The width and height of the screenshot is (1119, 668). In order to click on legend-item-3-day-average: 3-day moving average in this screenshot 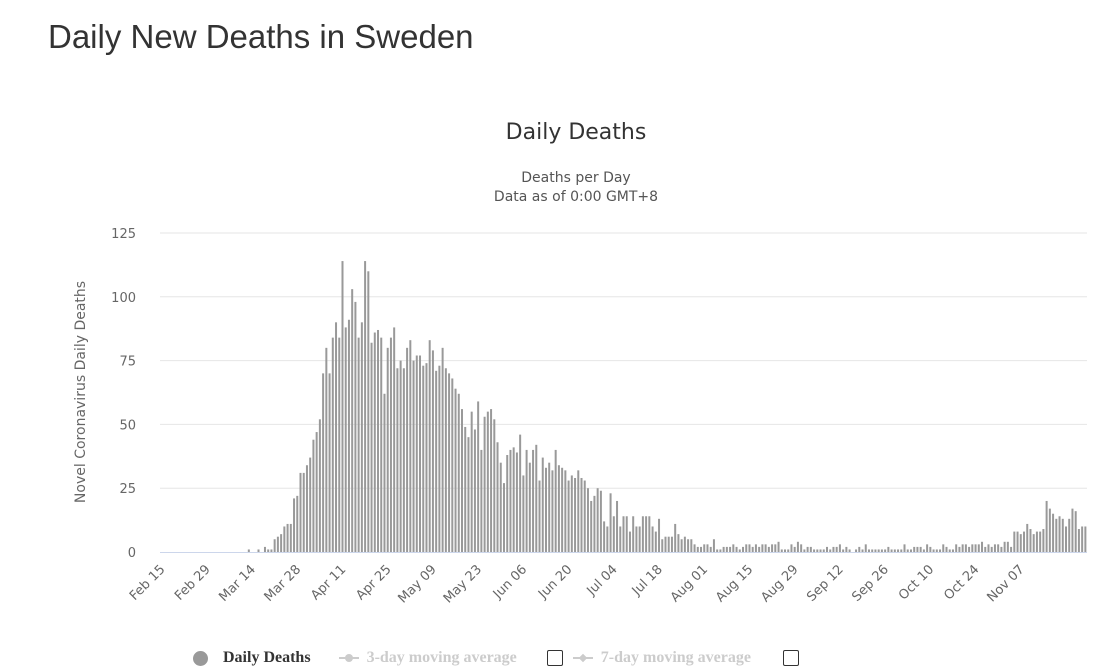, I will do `click(427, 658)`.